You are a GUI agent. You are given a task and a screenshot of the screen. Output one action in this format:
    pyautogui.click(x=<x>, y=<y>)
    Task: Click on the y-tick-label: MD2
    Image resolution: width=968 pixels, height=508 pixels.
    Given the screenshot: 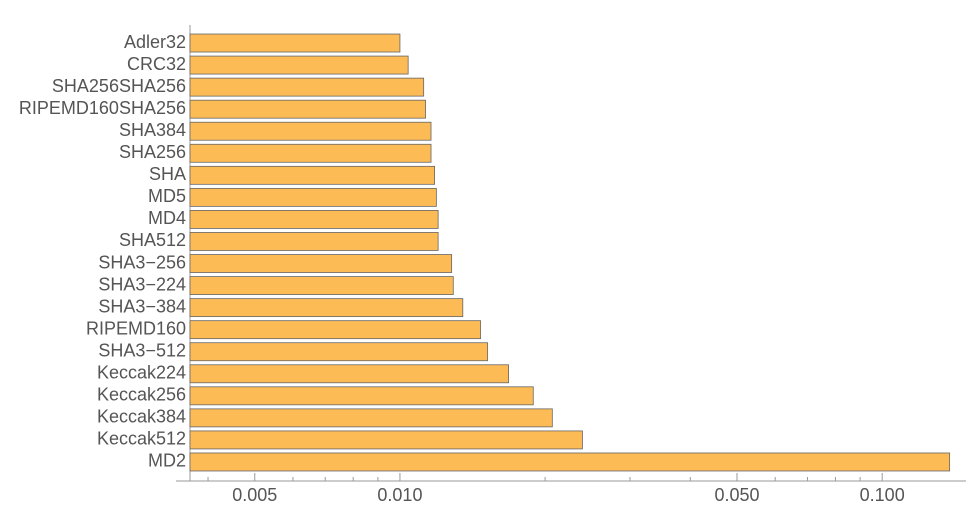 What is the action you would take?
    pyautogui.click(x=167, y=461)
    